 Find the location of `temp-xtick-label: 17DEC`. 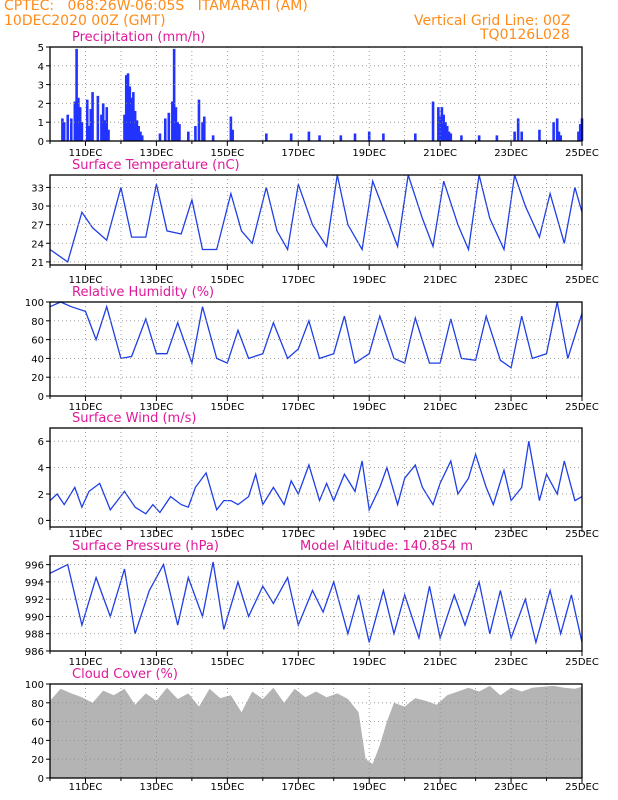

temp-xtick-label: 17DEC is located at coordinates (298, 280).